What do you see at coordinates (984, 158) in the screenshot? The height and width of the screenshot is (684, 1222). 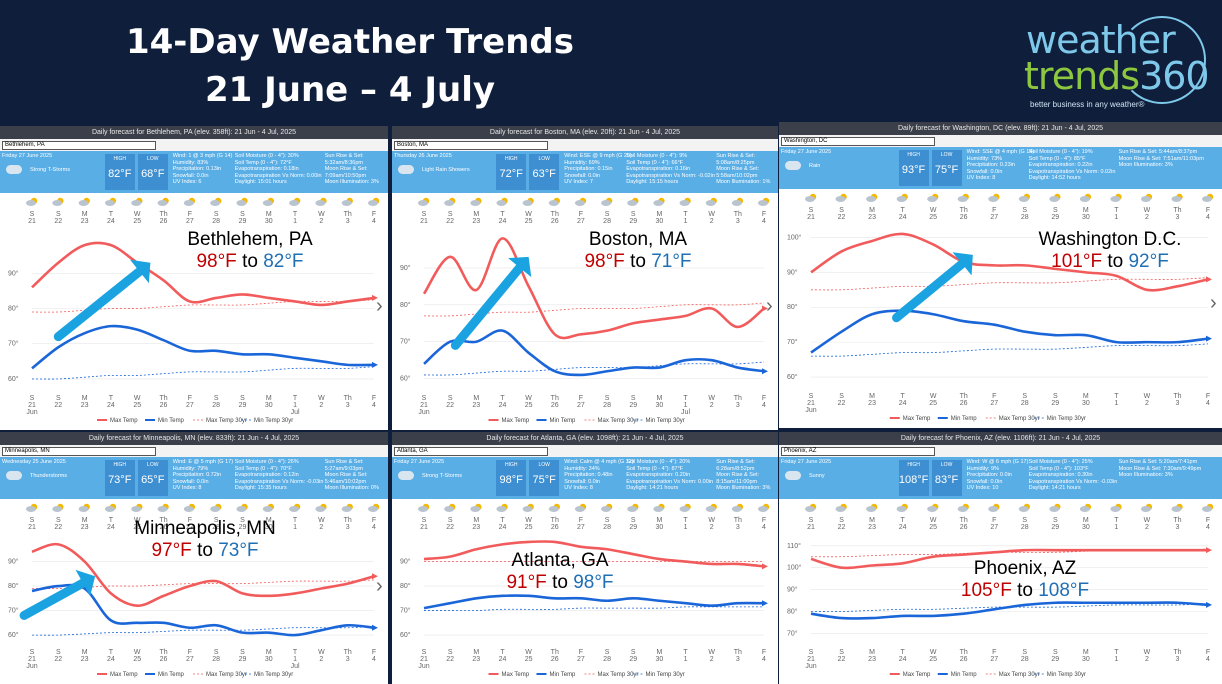 I see `detail-line: Humidity: 73%` at bounding box center [984, 158].